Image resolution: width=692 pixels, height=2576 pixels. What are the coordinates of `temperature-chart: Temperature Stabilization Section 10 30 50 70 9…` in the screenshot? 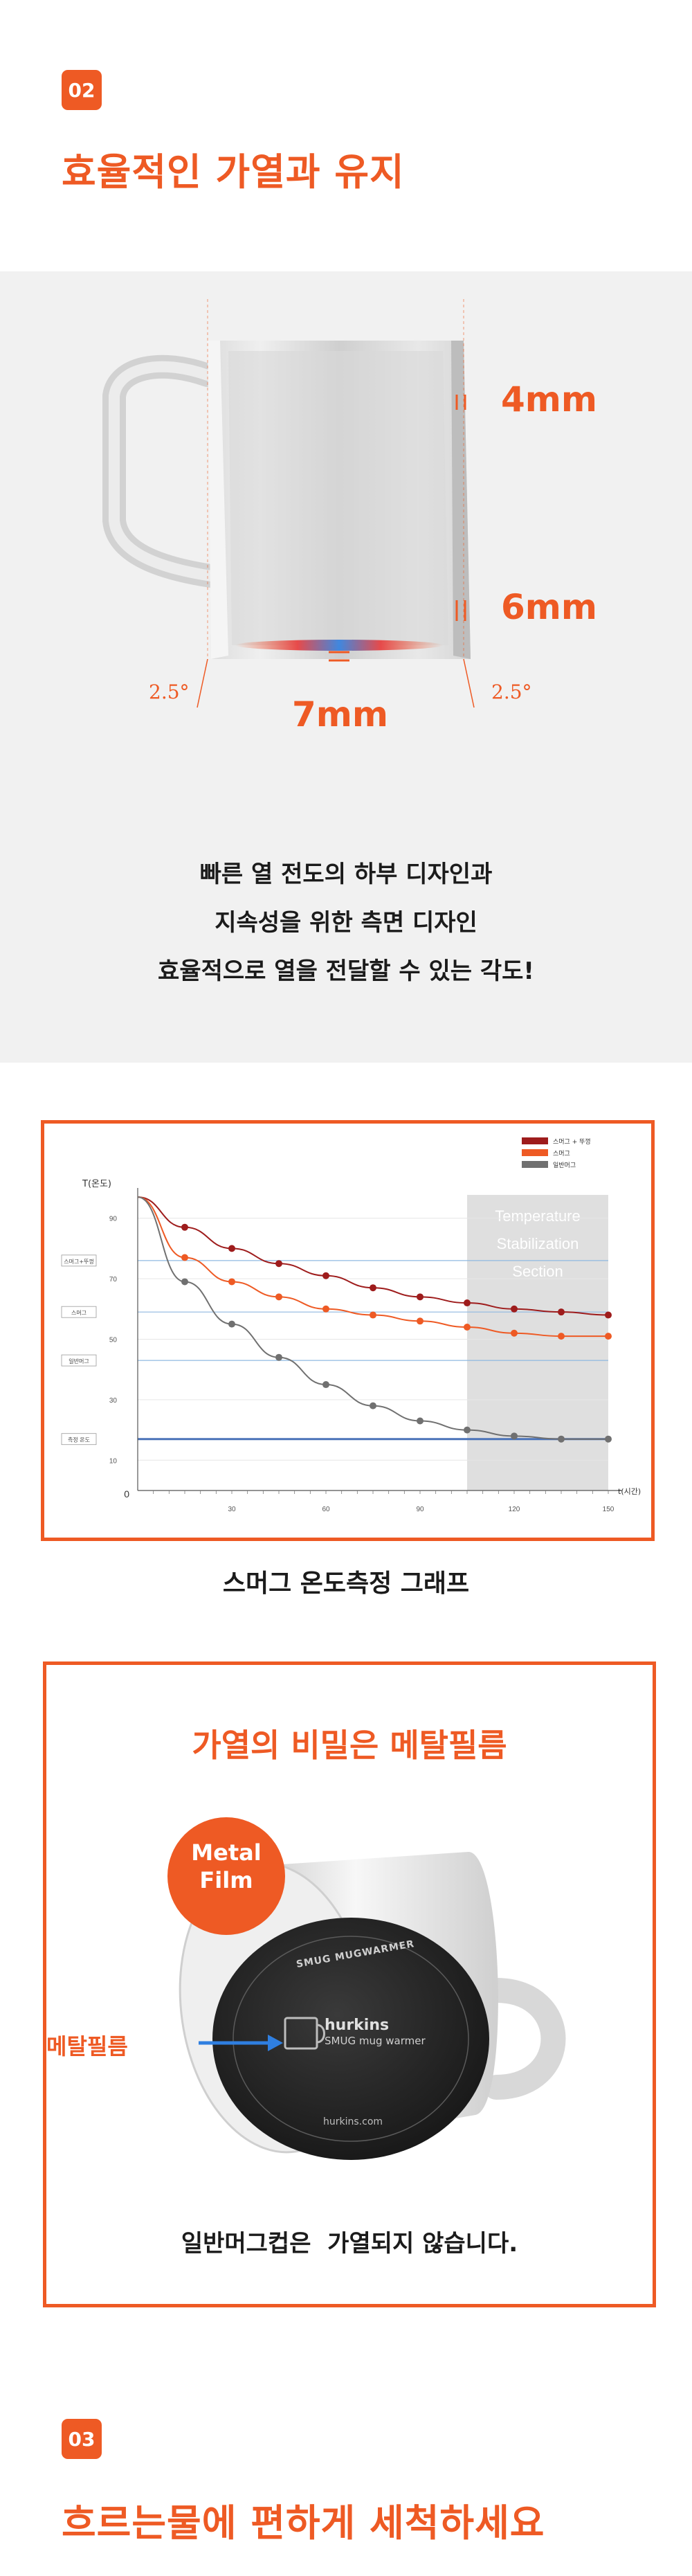 It's located at (351, 1325).